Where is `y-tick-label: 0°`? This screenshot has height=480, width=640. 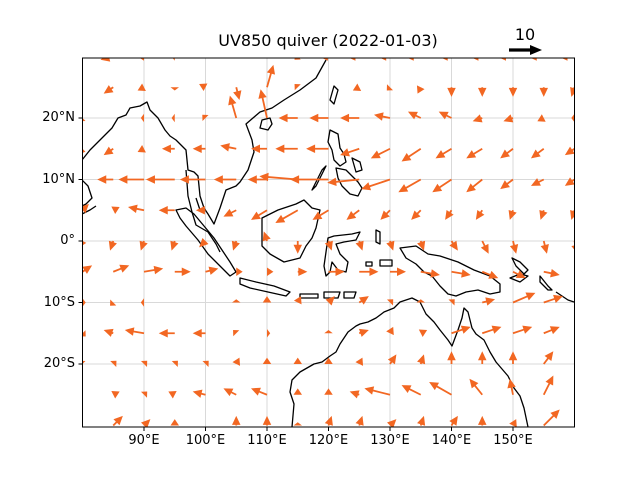 y-tick-label: 0° is located at coordinates (67, 240).